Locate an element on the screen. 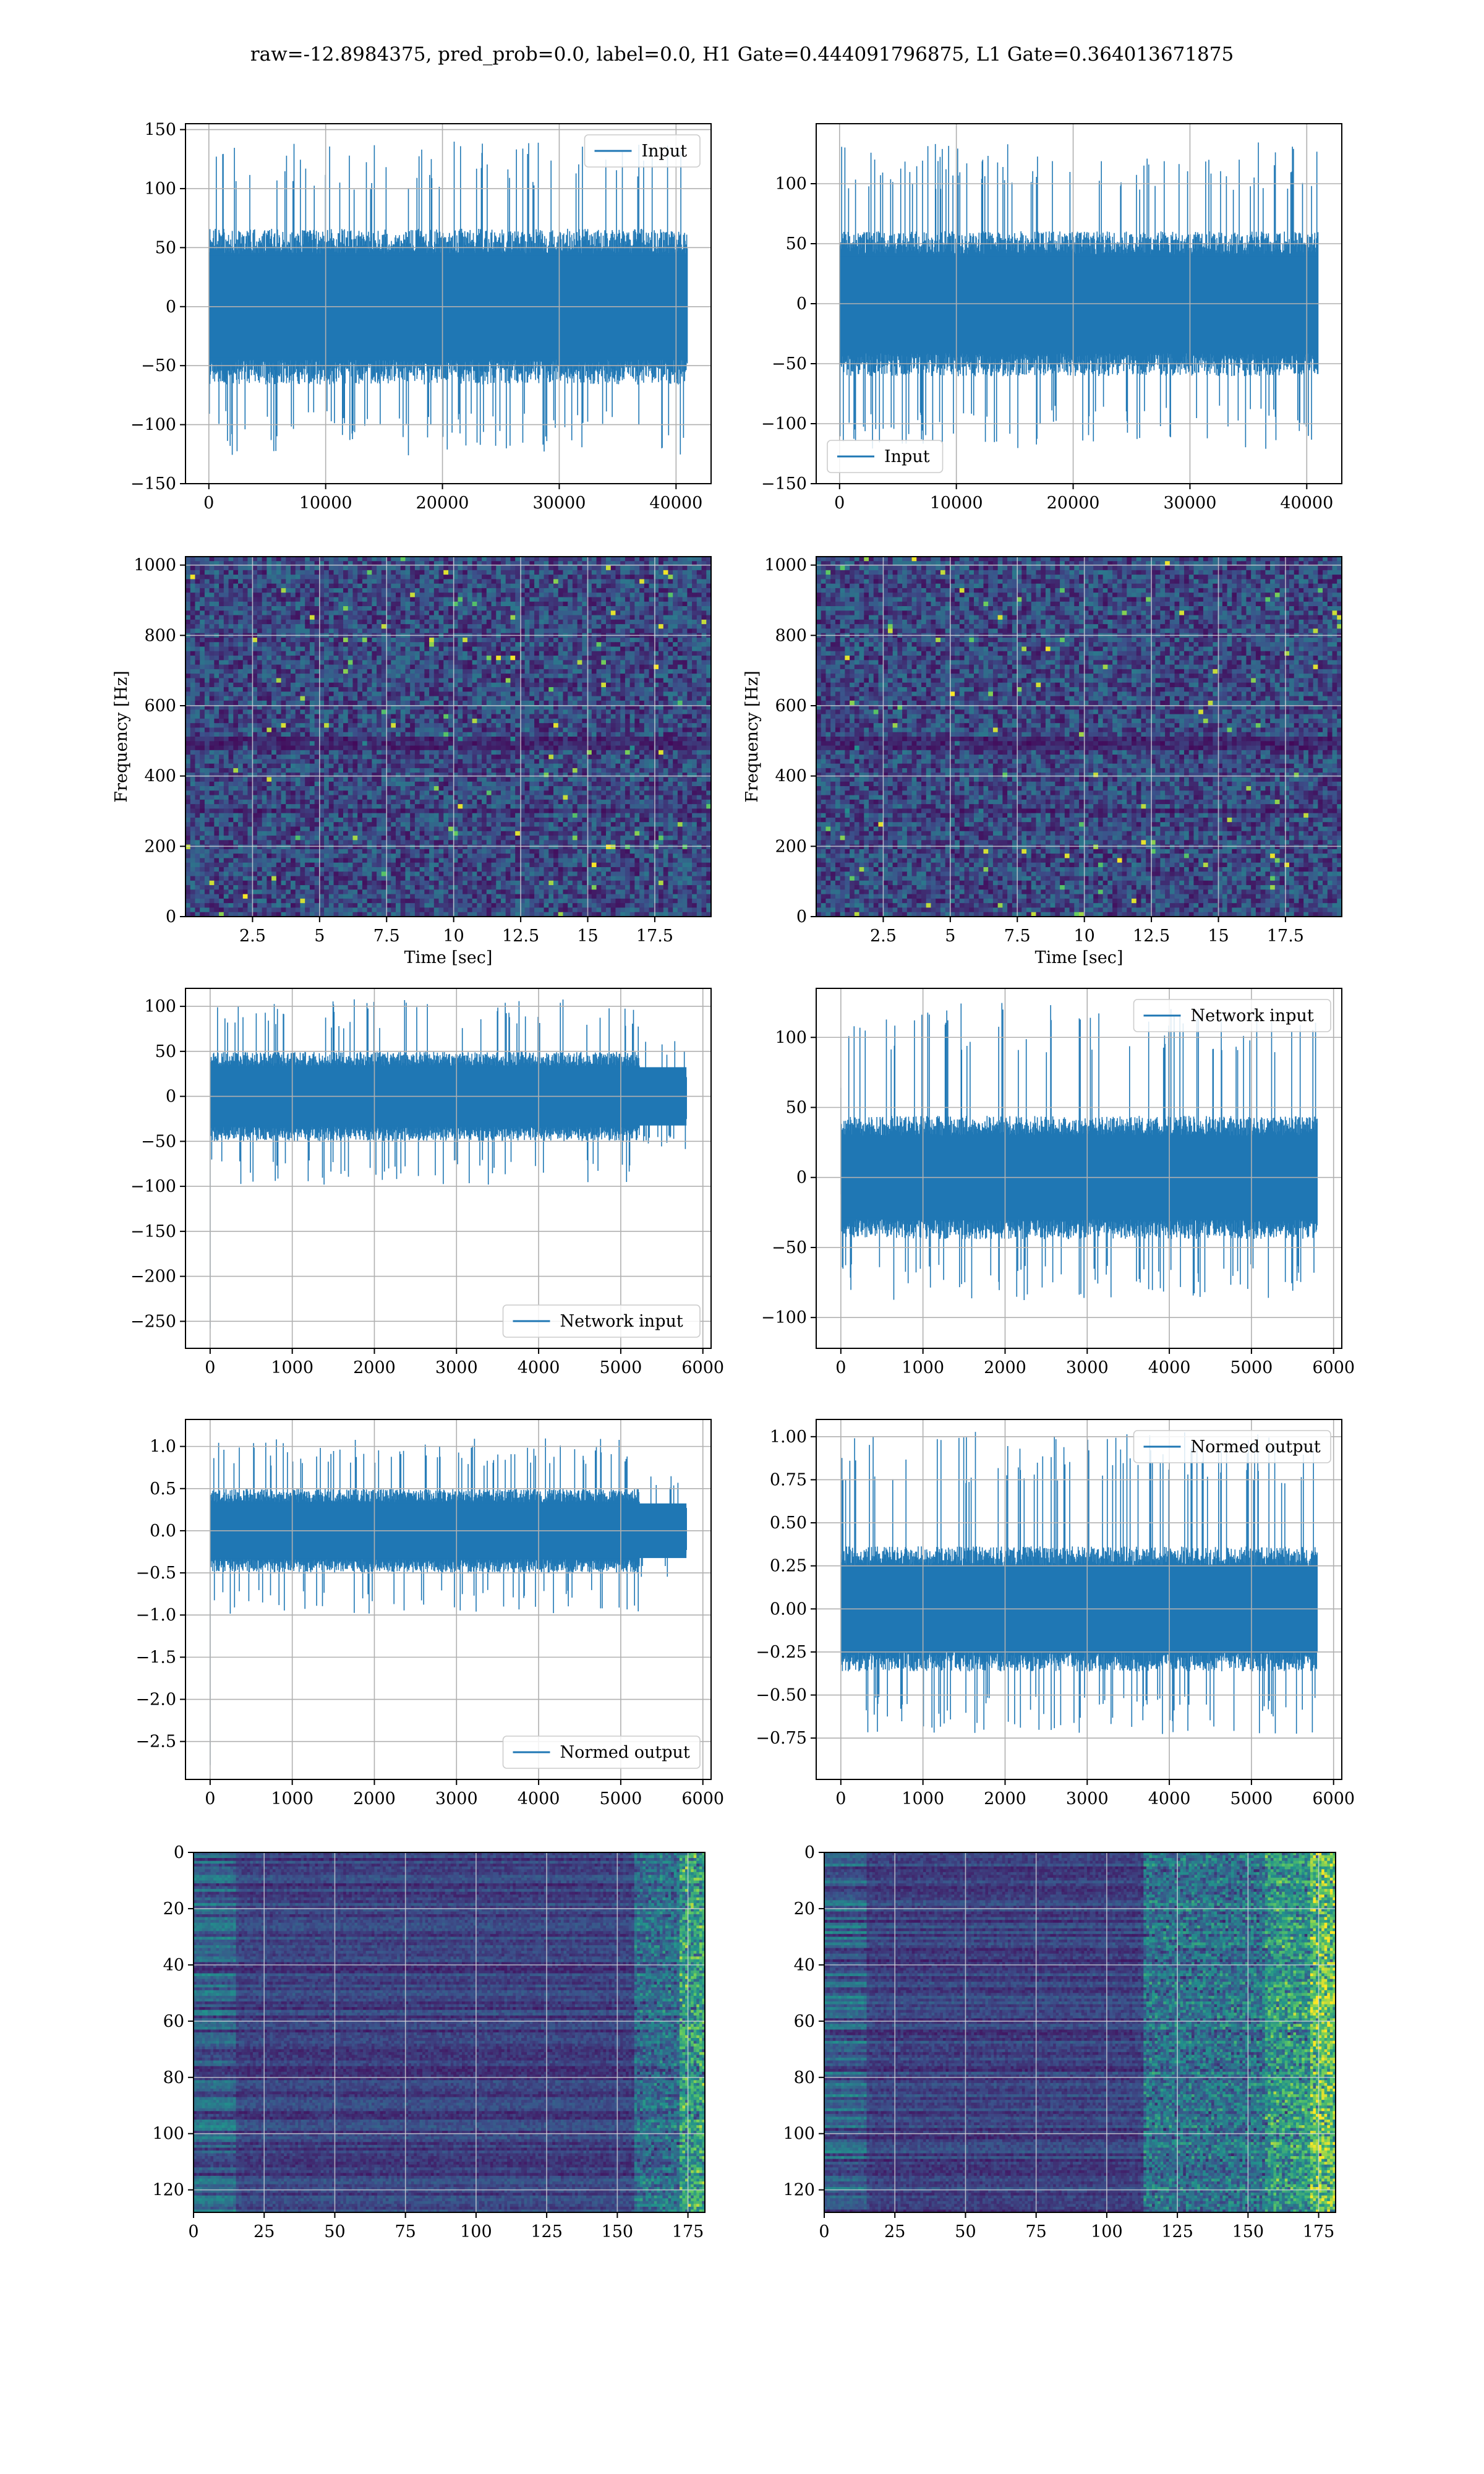  y-tick-label: 0.00 is located at coordinates (788, 1609).